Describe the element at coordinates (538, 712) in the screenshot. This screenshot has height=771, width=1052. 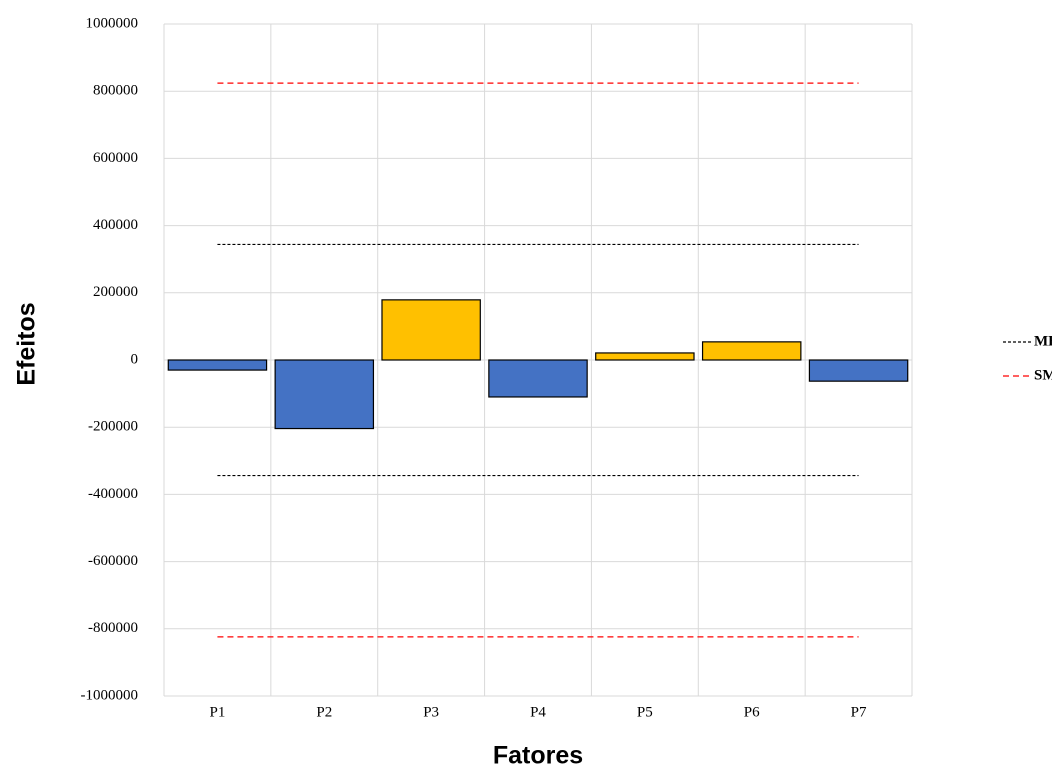
I see `x-tick-label: P4` at that location.